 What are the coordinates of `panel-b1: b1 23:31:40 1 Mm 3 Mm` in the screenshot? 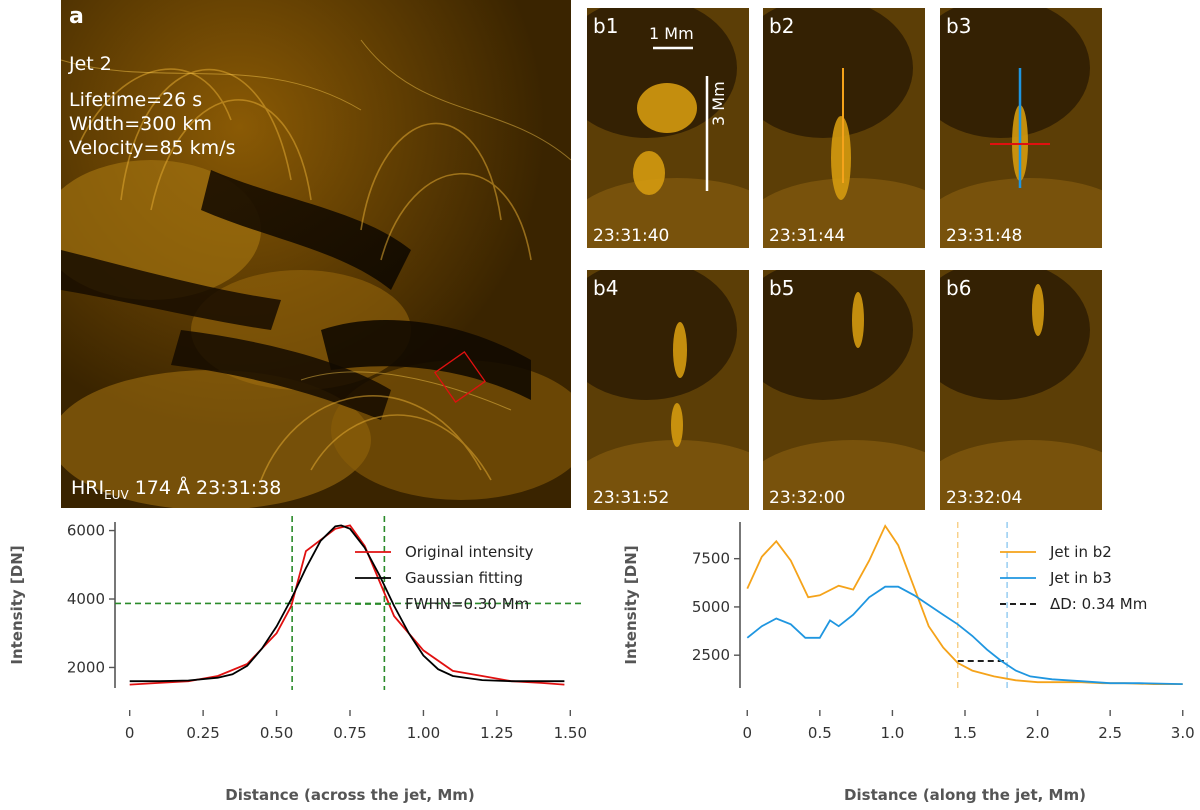 It's located at (668, 128).